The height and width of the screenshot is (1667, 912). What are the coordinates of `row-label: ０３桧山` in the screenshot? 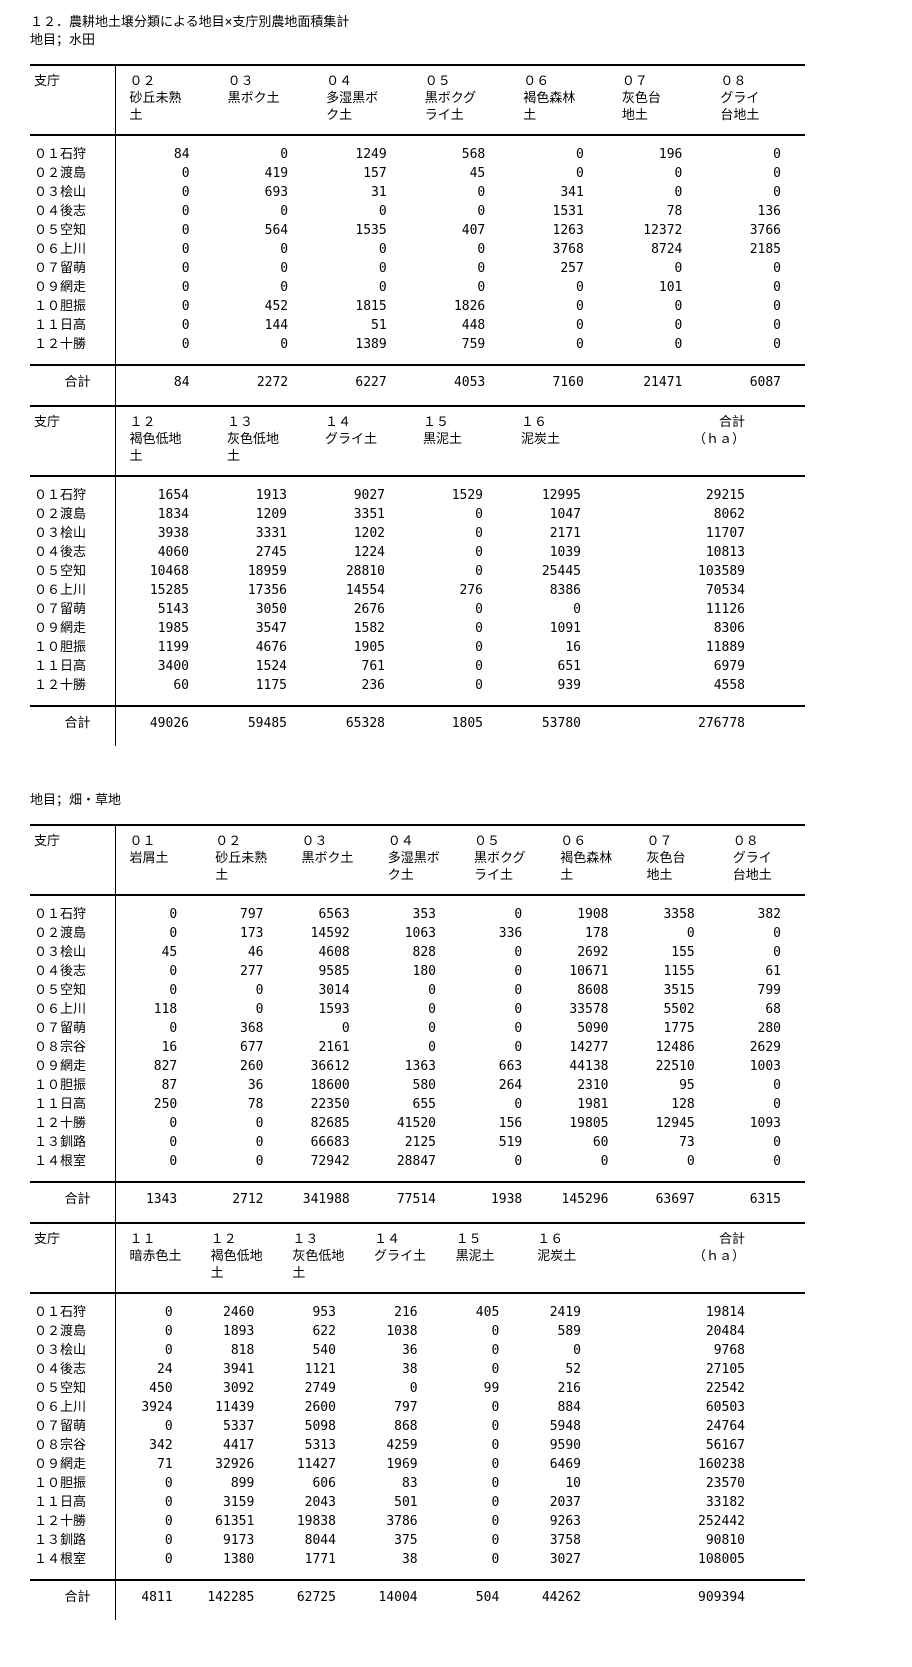 It's located at (73, 1350).